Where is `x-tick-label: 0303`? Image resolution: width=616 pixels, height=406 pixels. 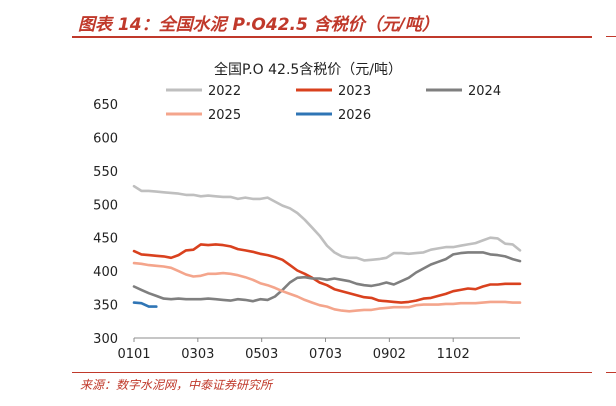
x-tick-label: 0303 is located at coordinates (197, 354).